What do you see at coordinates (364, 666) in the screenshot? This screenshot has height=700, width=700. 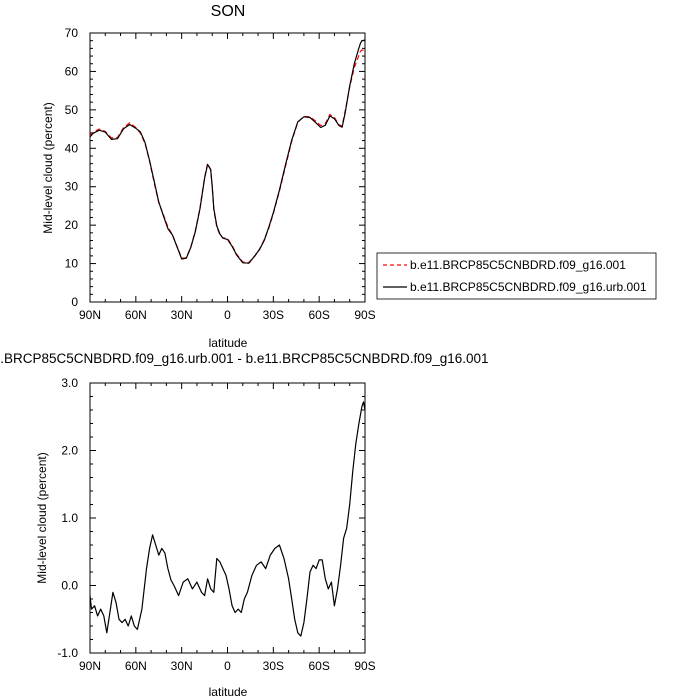 I see `bottom-x-tick-label: 90S` at bounding box center [364, 666].